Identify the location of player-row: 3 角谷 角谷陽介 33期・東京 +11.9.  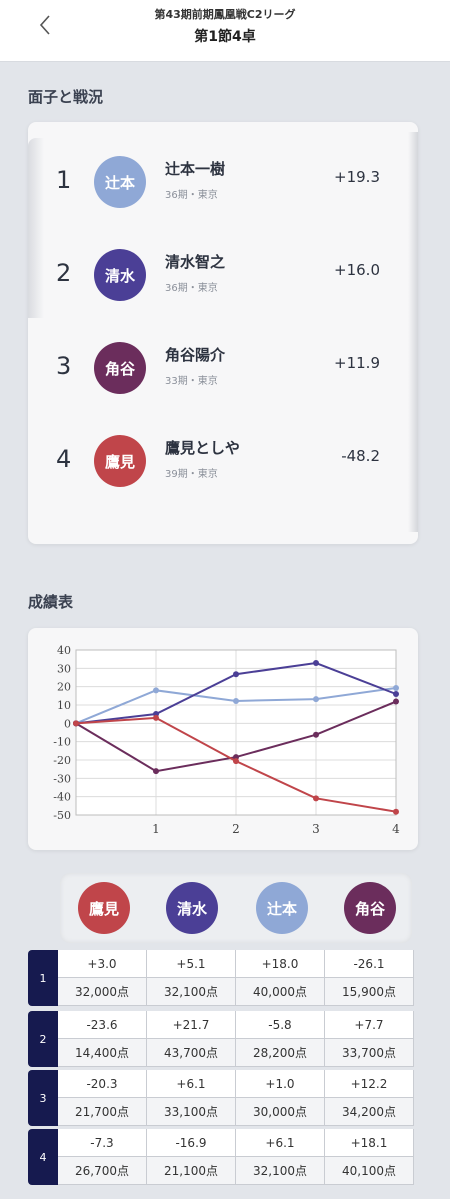
(223, 370).